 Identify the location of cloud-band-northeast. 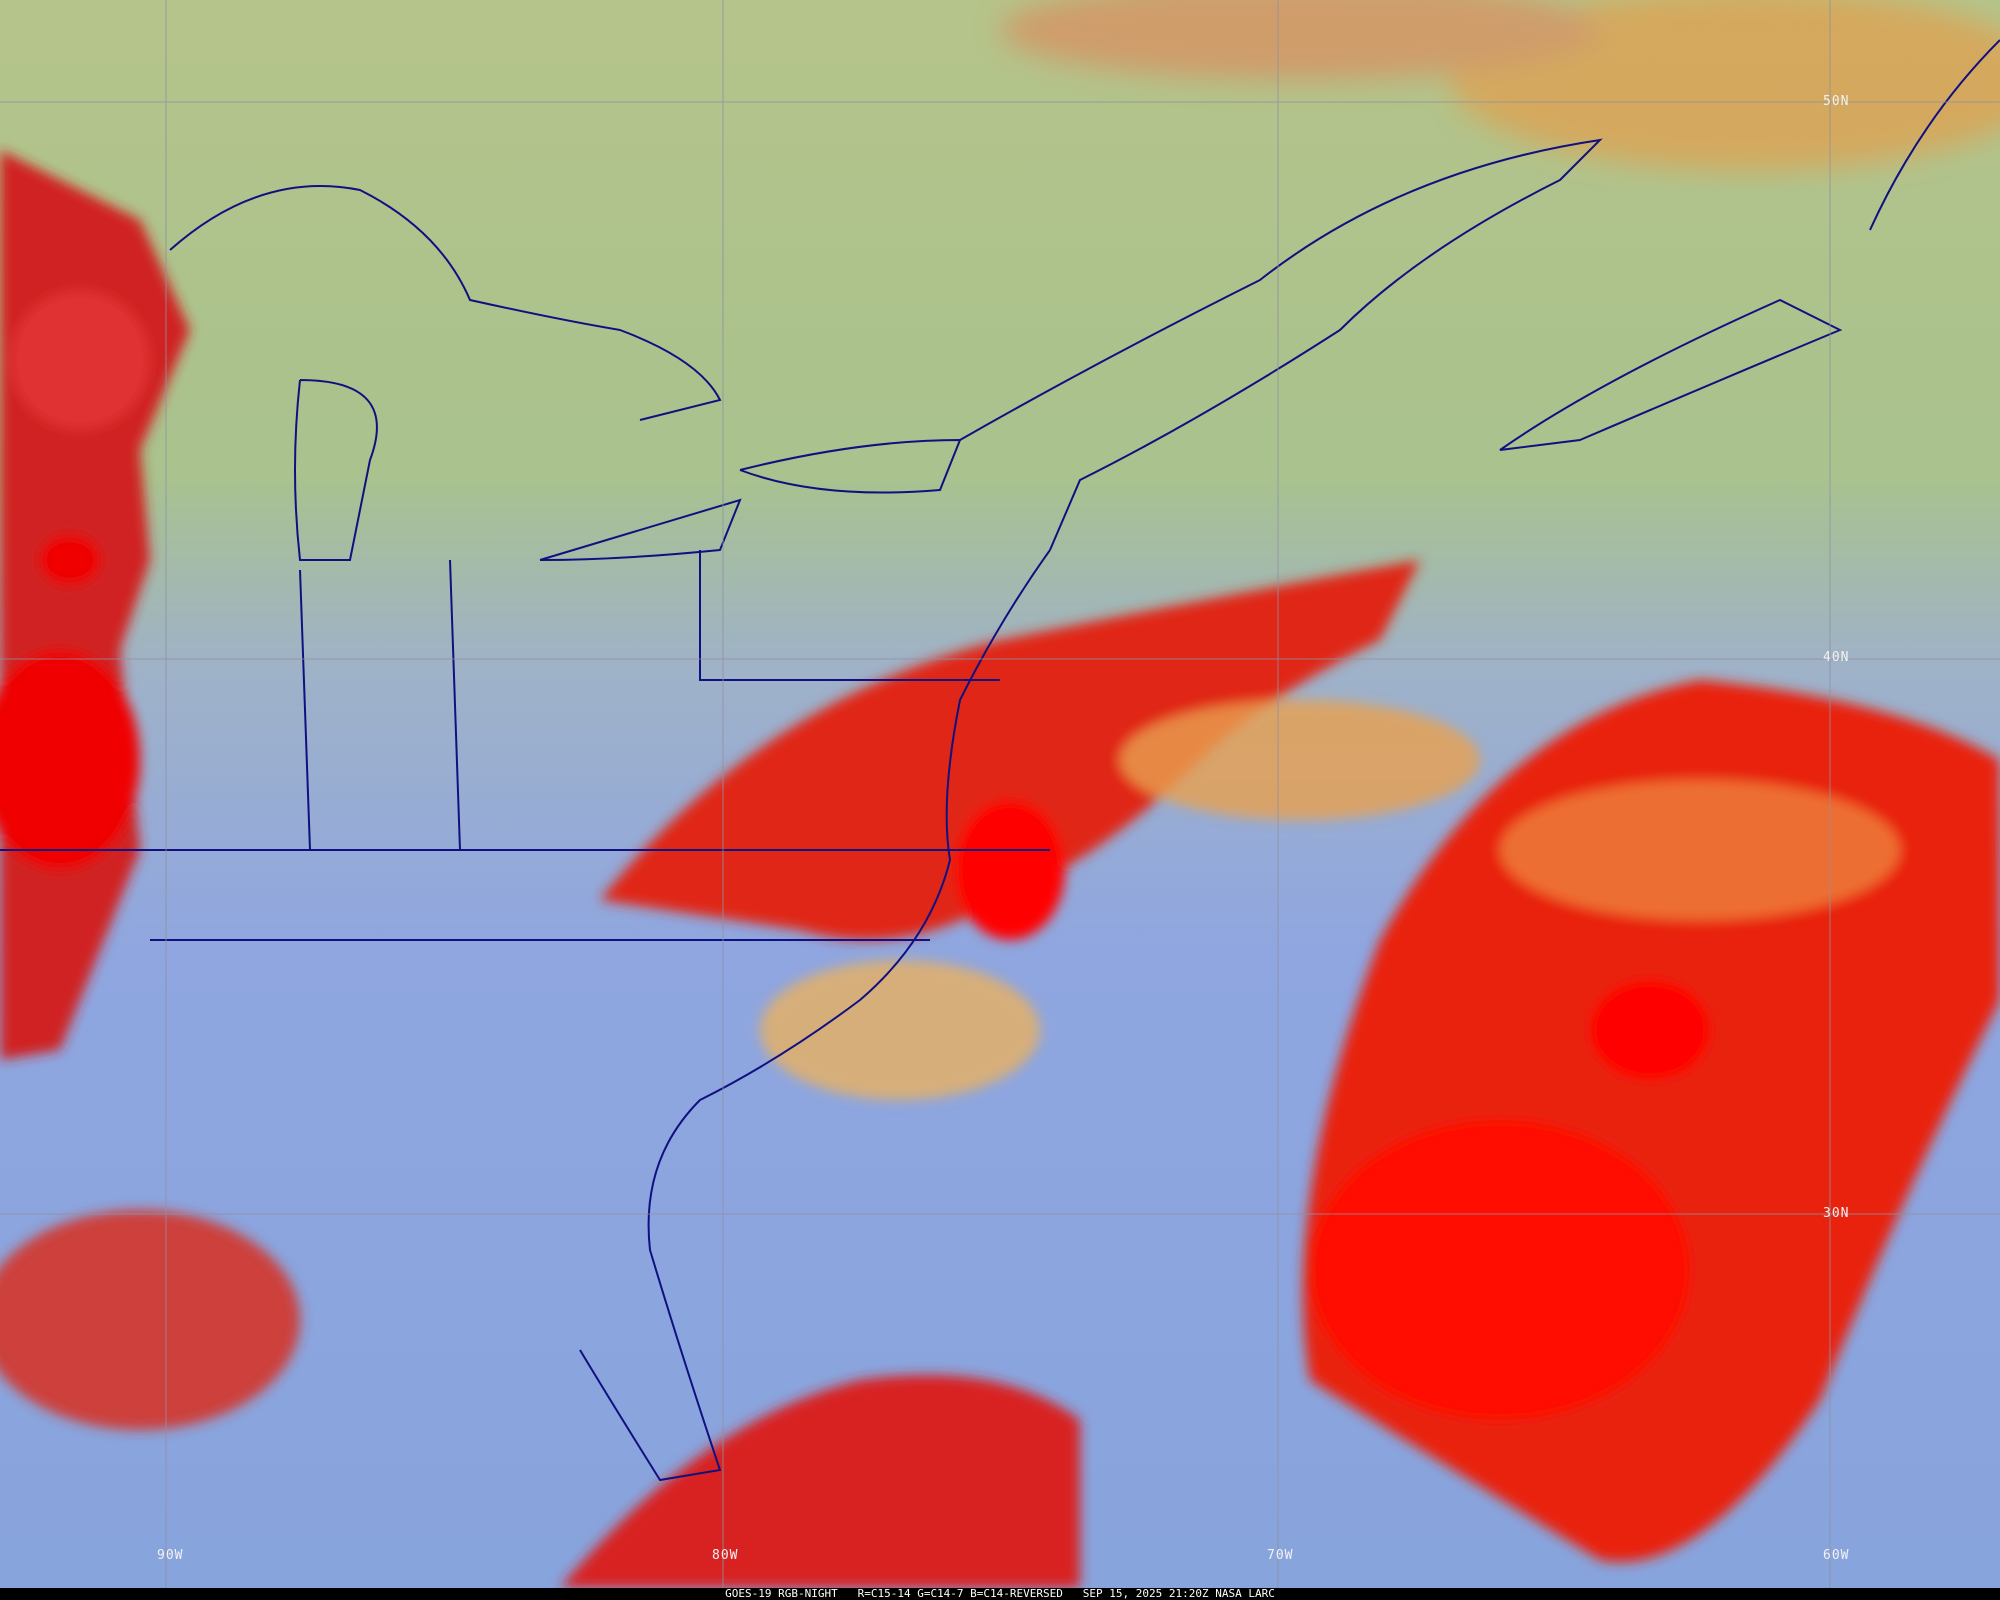
(1500, 85).